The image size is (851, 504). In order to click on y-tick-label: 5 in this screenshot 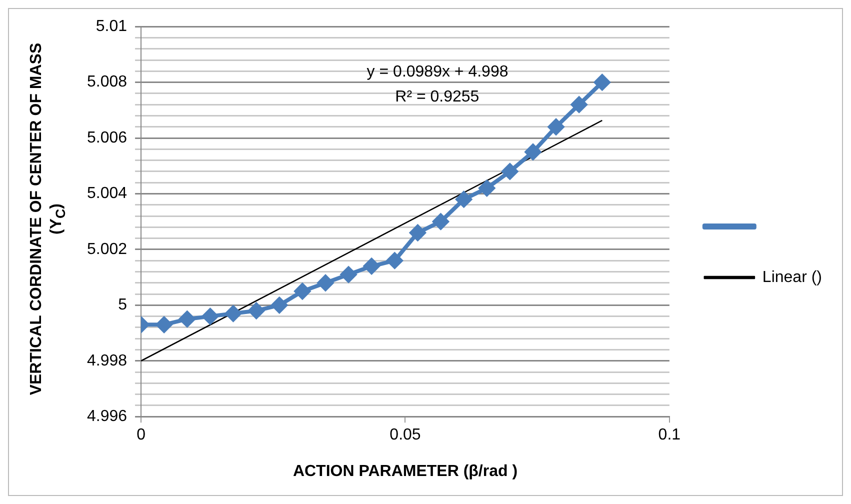, I will do `click(123, 305)`.